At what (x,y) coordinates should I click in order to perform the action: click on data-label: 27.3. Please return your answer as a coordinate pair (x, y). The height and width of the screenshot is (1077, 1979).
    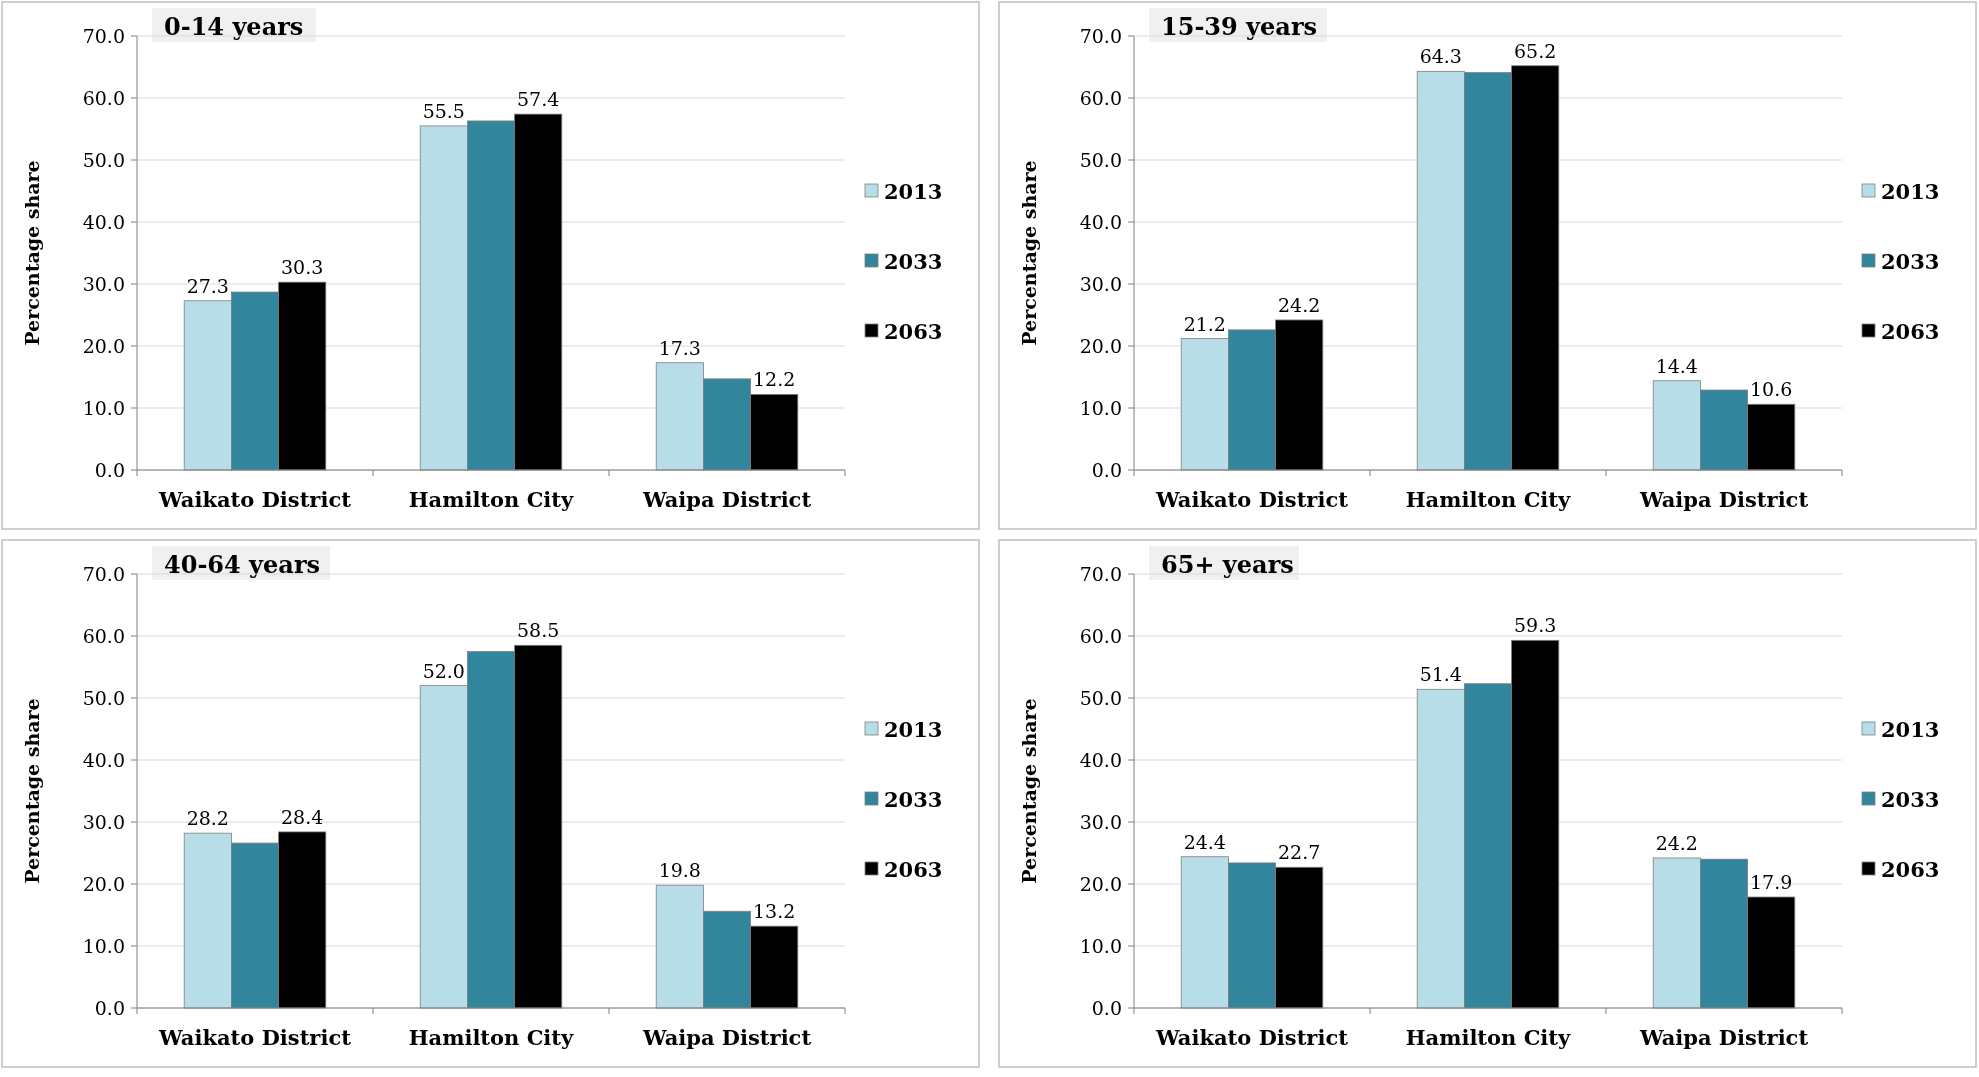
    Looking at the image, I should click on (207, 285).